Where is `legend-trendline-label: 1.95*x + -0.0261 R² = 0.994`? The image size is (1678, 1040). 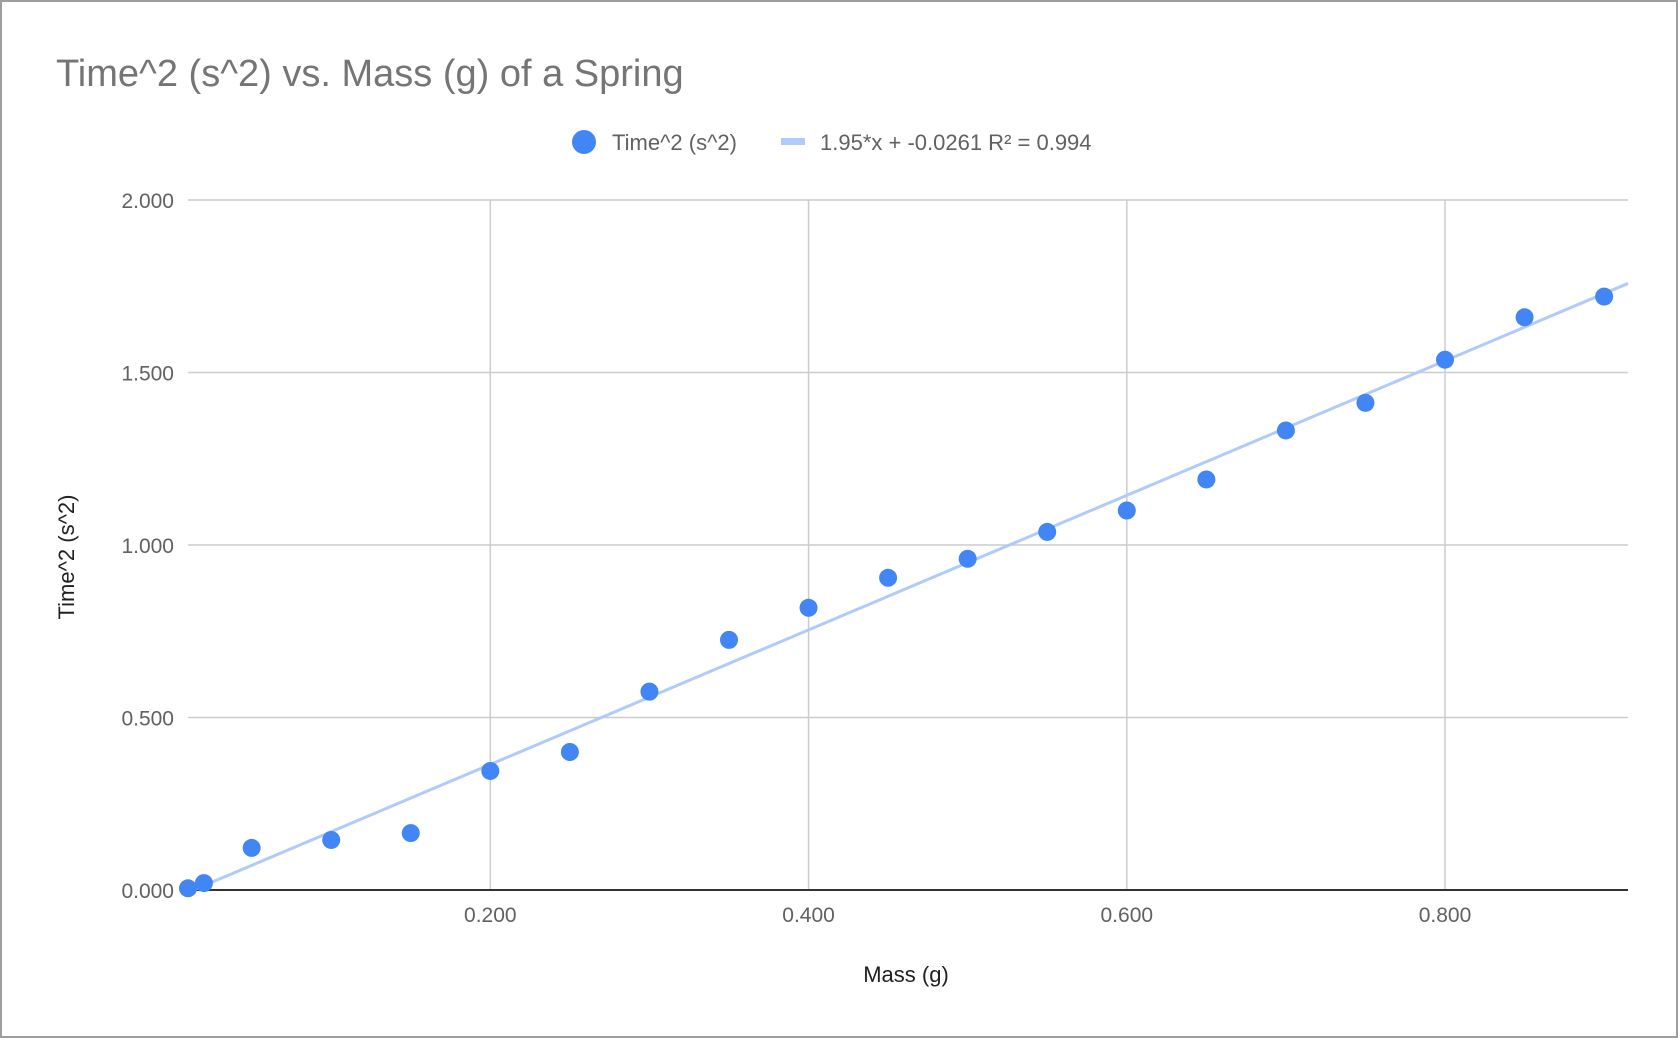 legend-trendline-label: 1.95*x + -0.0261 R² = 0.994 is located at coordinates (956, 142).